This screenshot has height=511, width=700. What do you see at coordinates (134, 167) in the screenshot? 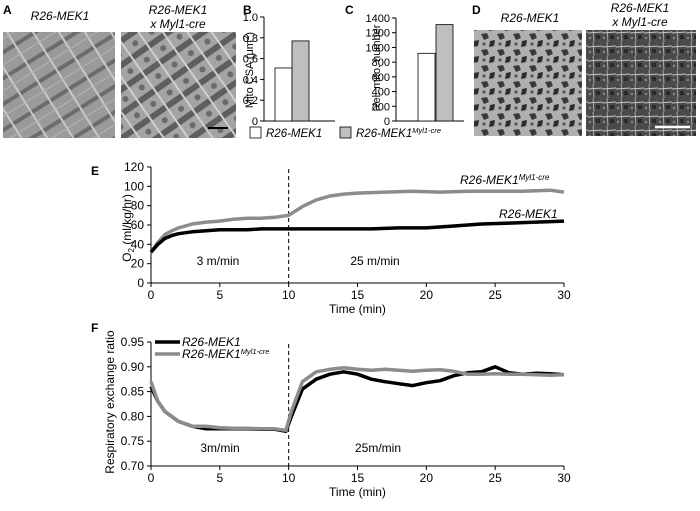
I see `y-tick-label: 120` at bounding box center [134, 167].